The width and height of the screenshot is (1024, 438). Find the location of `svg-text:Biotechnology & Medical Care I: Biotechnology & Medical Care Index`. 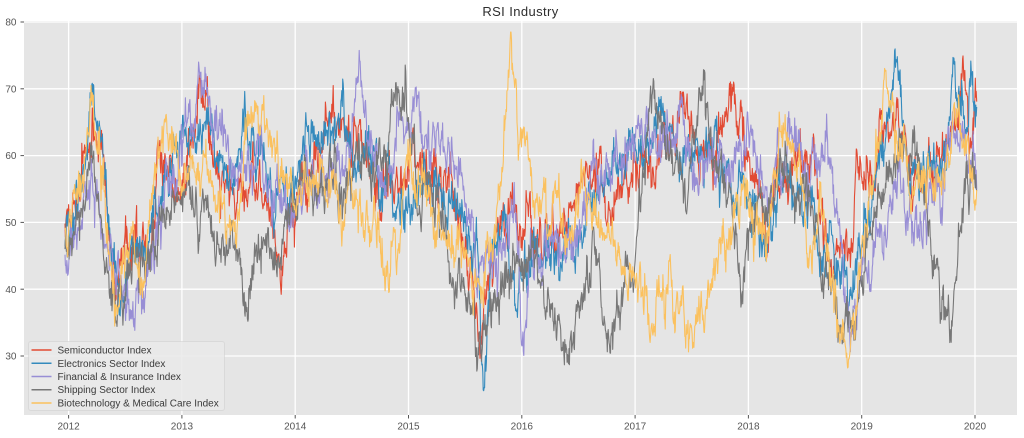

svg-text:Biotechnology & Medical Care I: Biotechnology & Medical Care Index is located at coordinates (138, 404).